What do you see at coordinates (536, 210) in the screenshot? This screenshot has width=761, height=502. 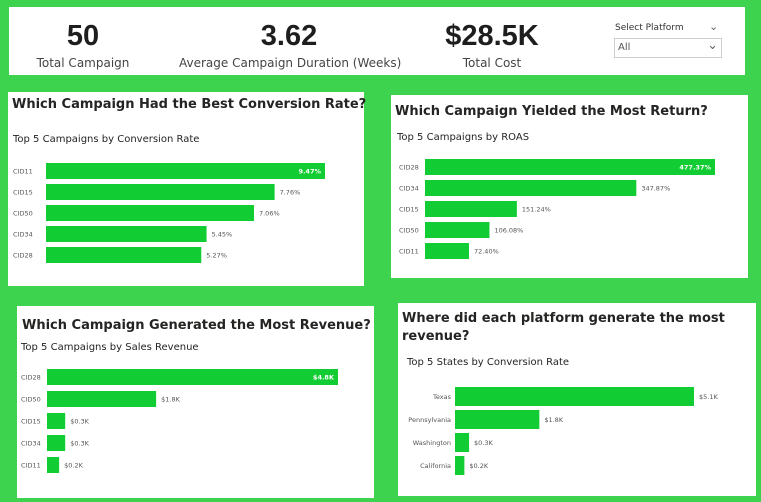 I see `data-label: 151.24%` at bounding box center [536, 210].